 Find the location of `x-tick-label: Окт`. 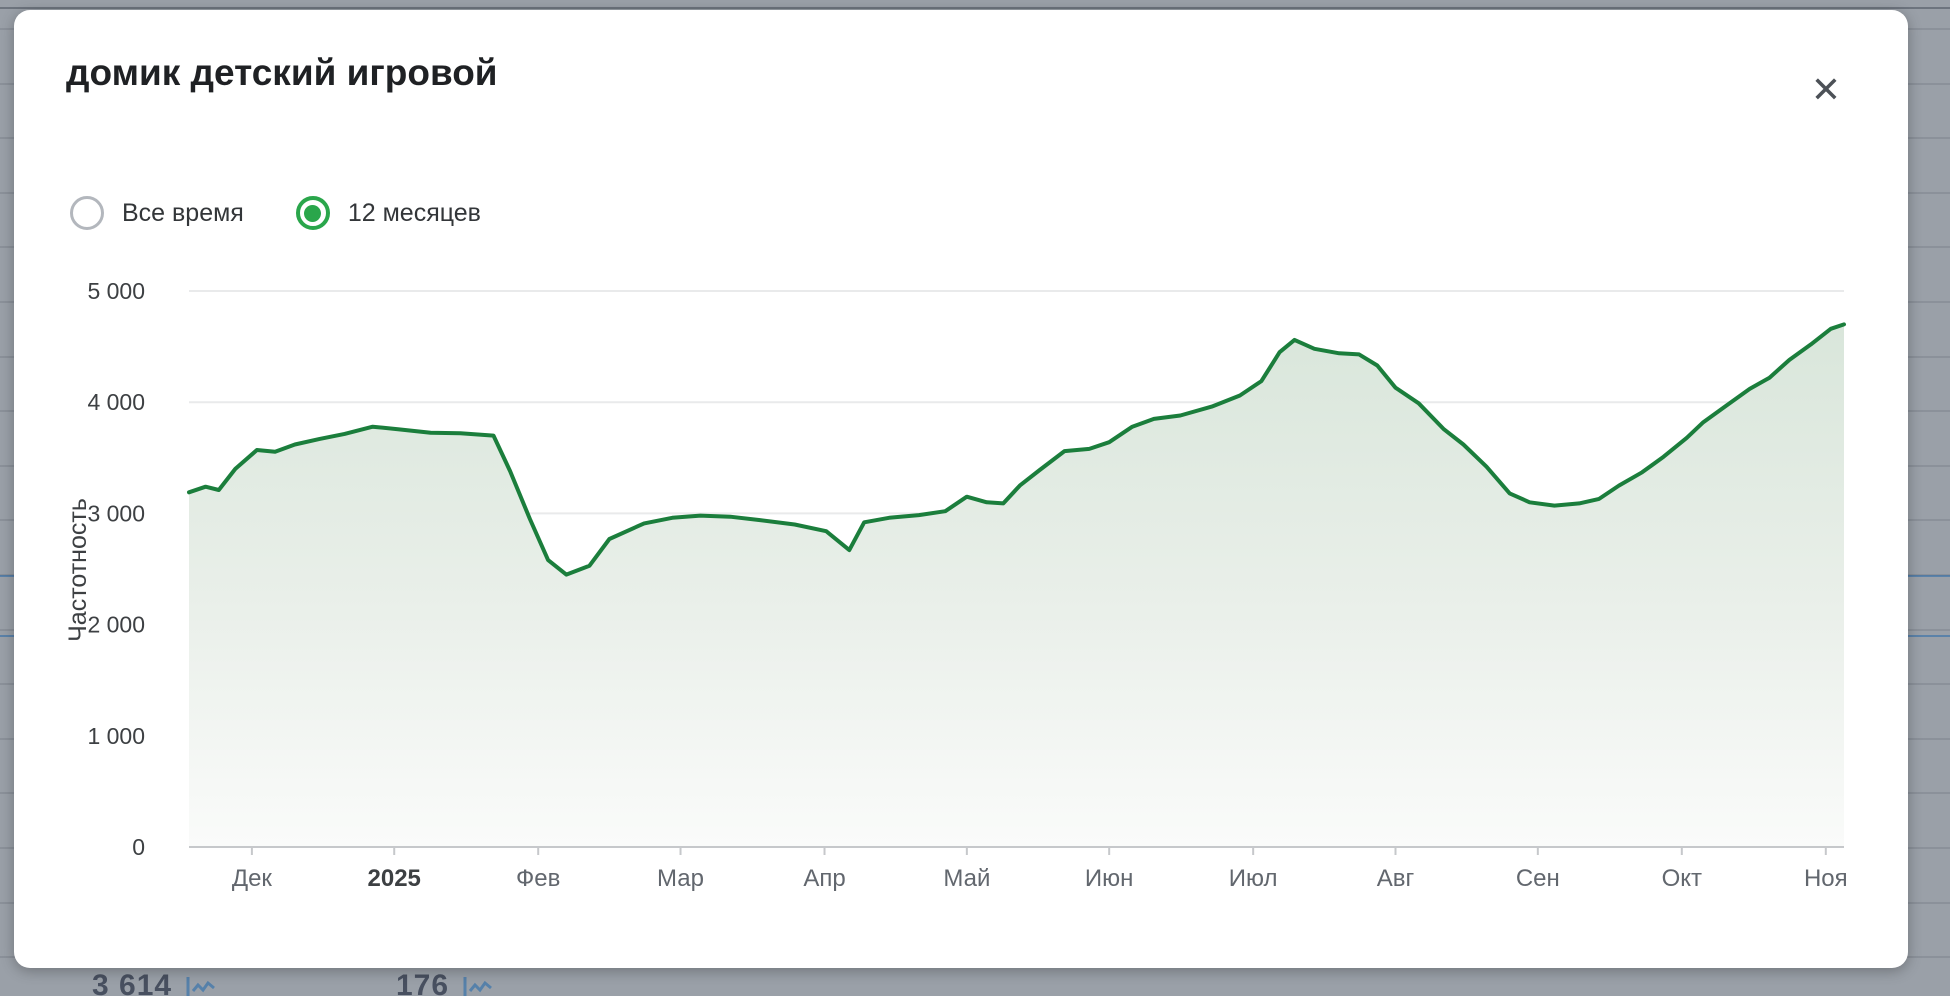

x-tick-label: Окт is located at coordinates (1682, 878).